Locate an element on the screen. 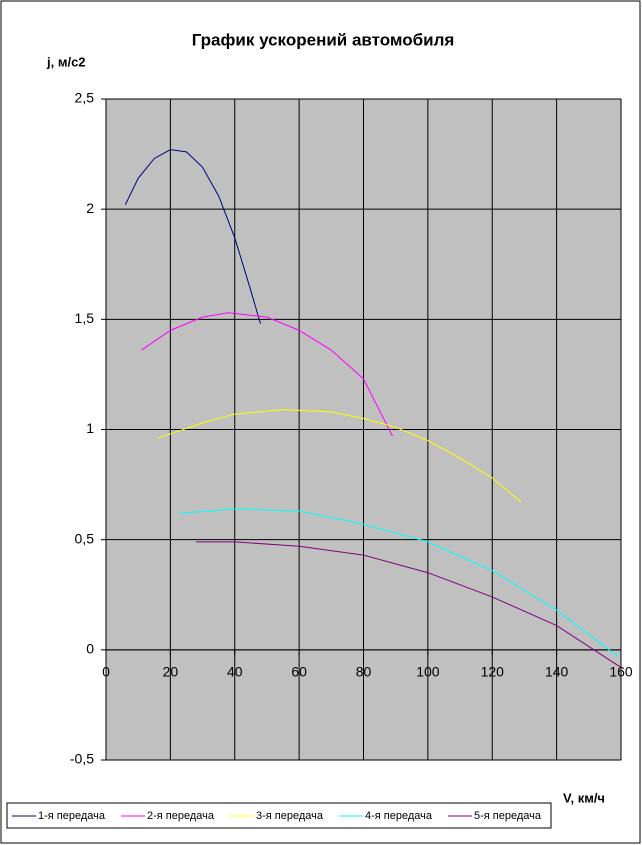 The image size is (642, 845). legend-label: 4-я передача is located at coordinates (399, 816).